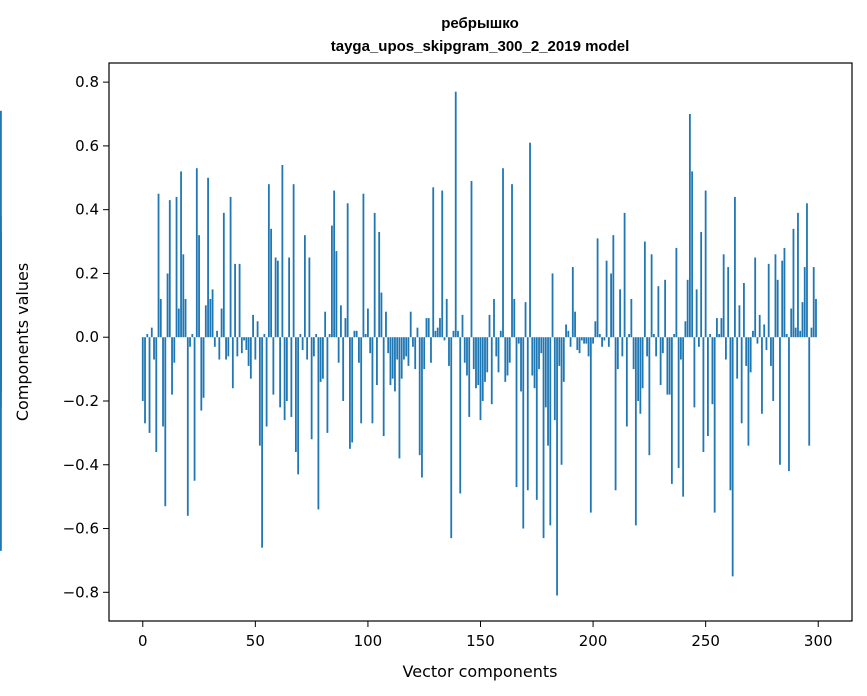 The height and width of the screenshot is (696, 867). Describe the element at coordinates (480, 46) in the screenshot. I see `chart-subtitle: tayga_upos_skipgram_300_2_2019 model` at that location.